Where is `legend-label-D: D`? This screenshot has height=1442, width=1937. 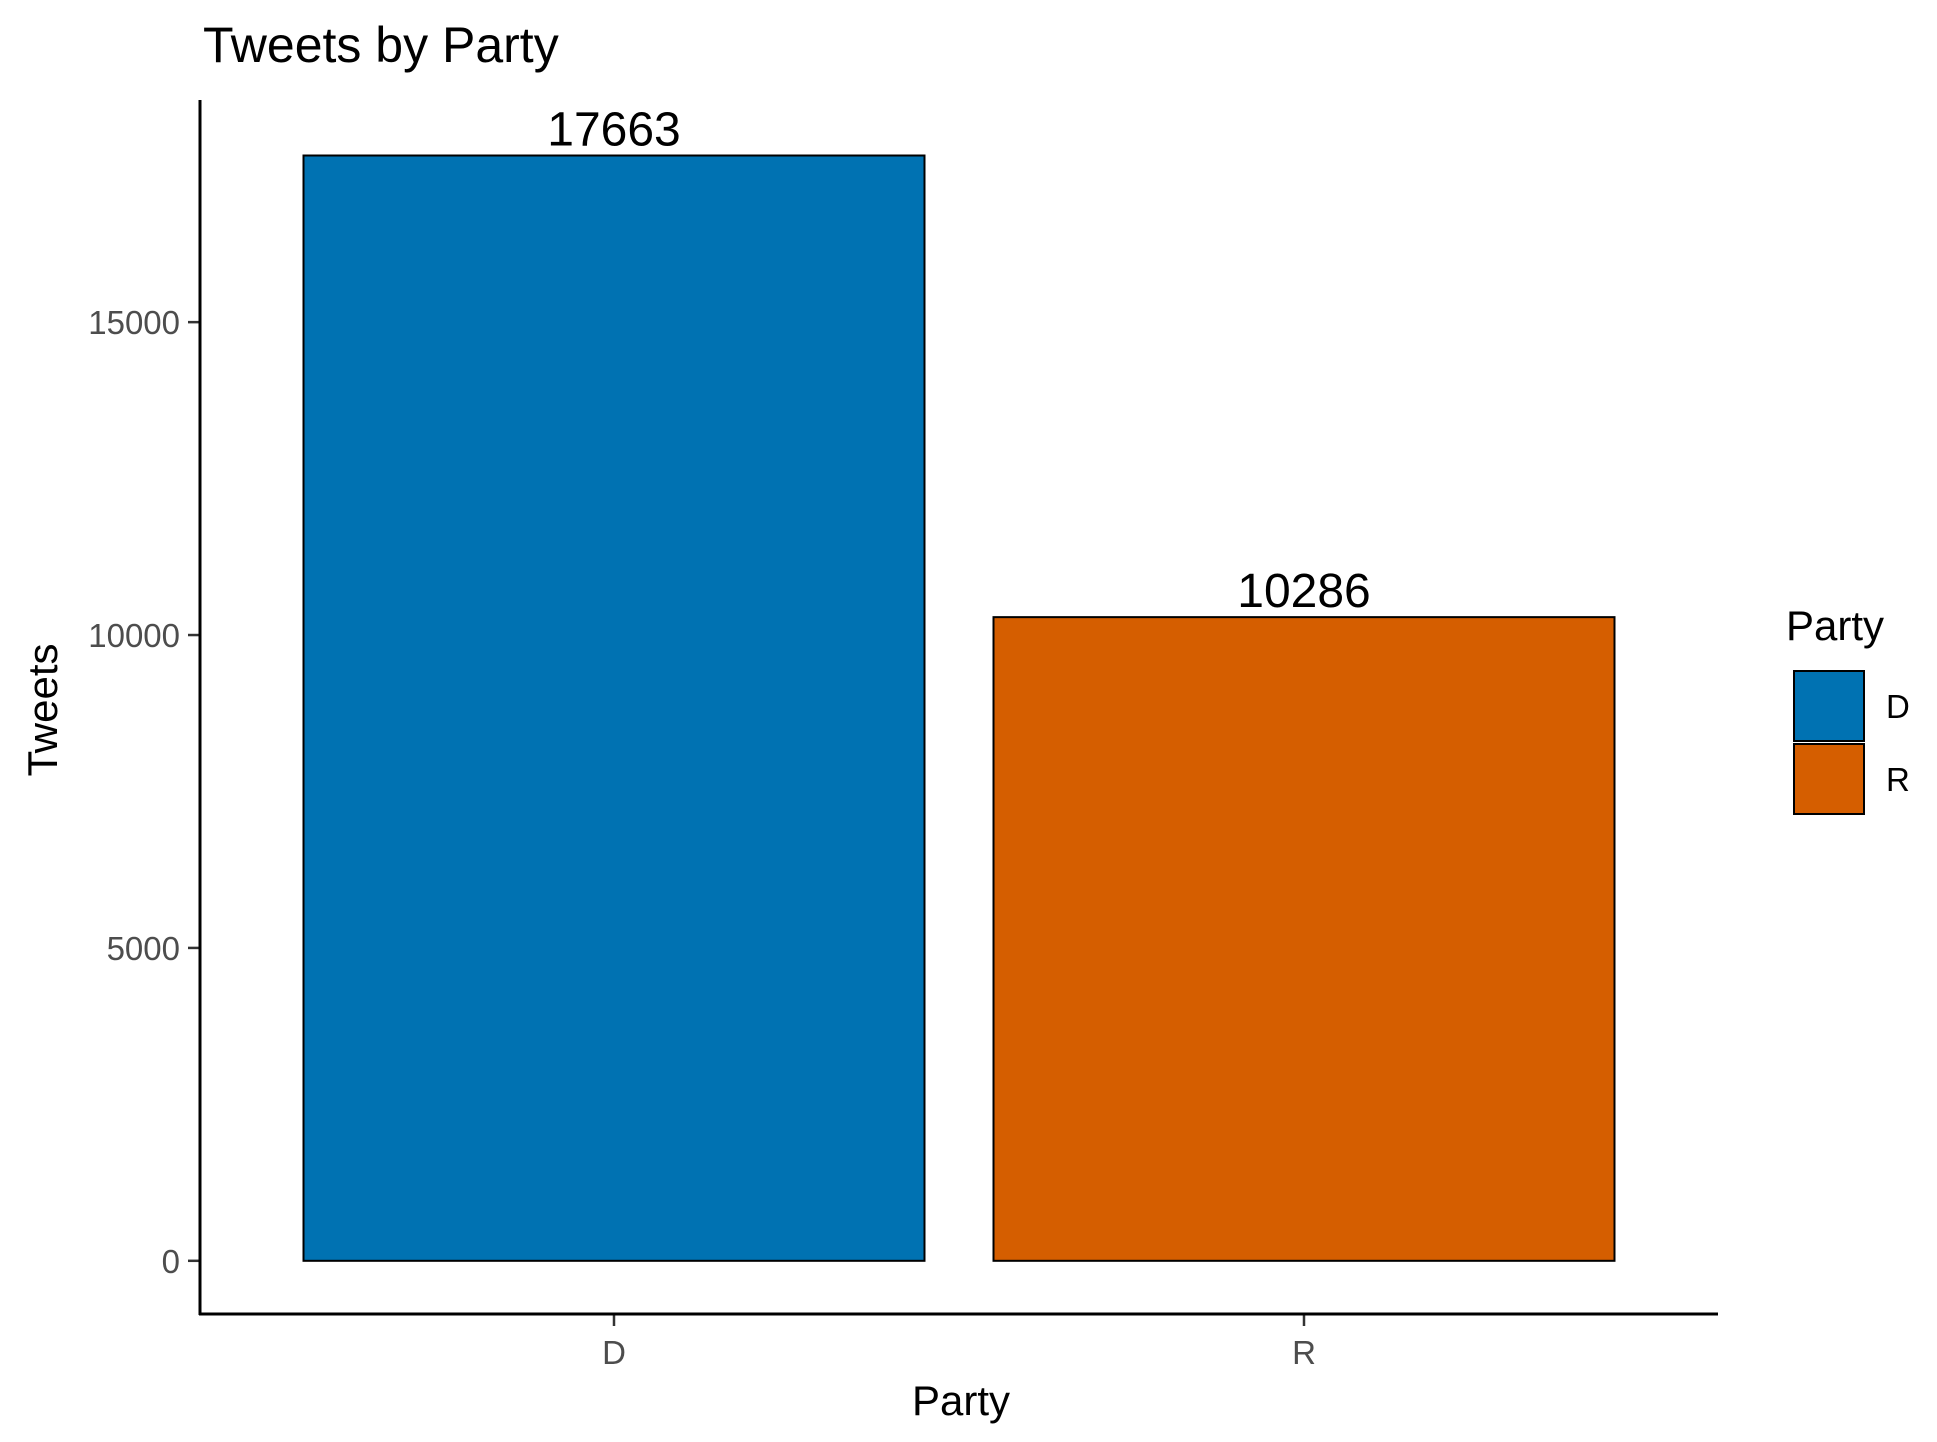
legend-label-D: D is located at coordinates (1898, 706).